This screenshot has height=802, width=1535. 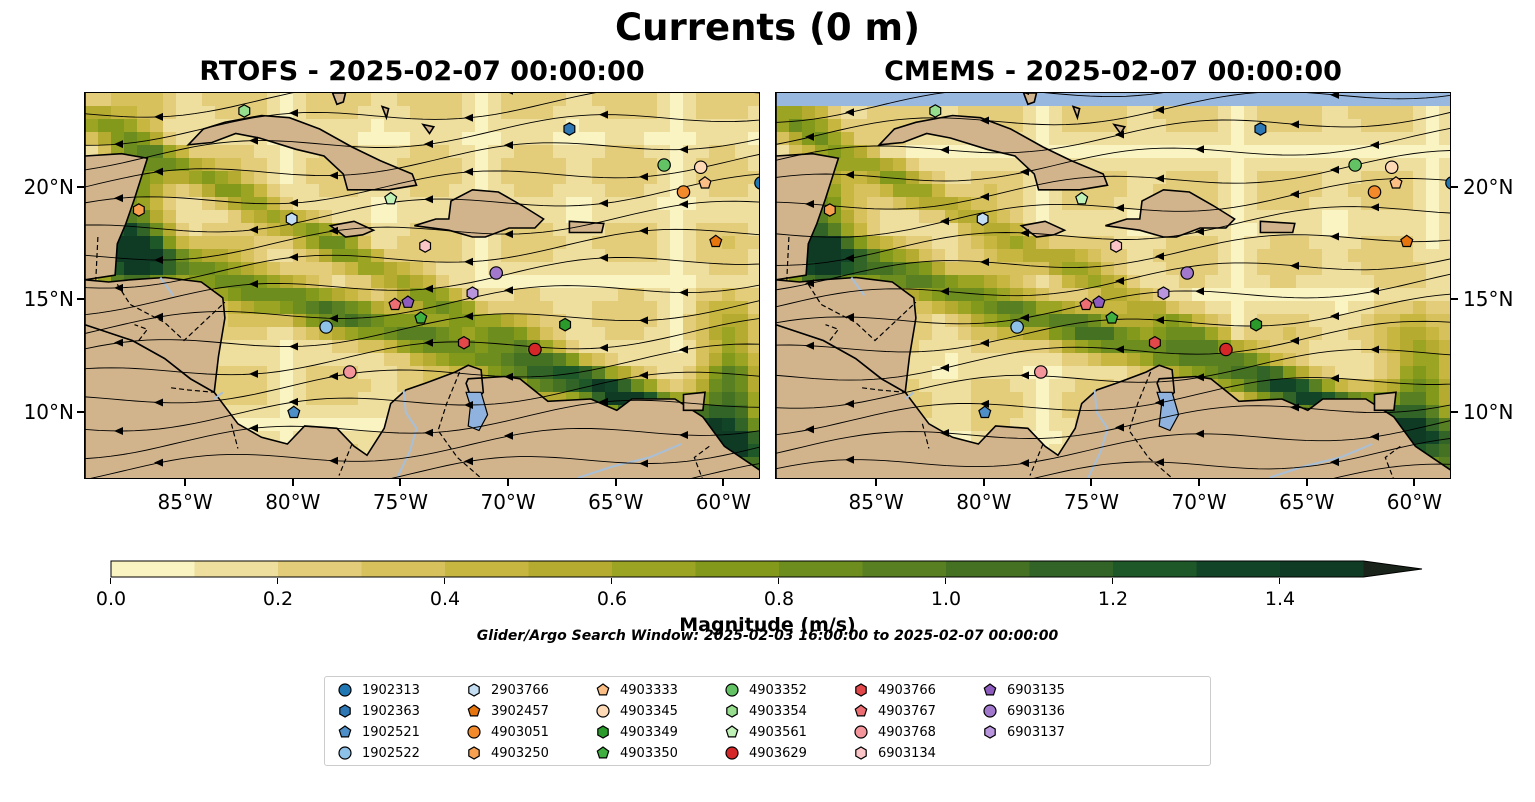 What do you see at coordinates (520, 732) in the screenshot?
I see `legend-label: 4903051` at bounding box center [520, 732].